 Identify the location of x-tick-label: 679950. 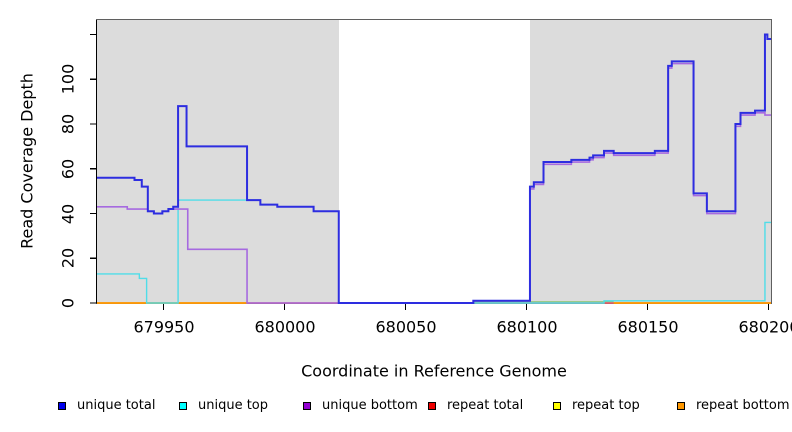
(164, 327).